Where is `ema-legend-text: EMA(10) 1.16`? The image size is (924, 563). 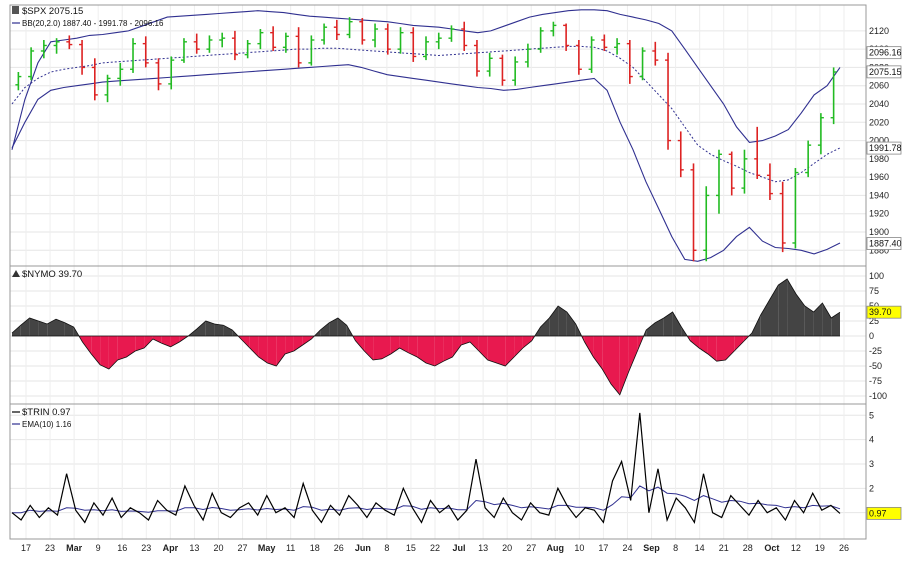 ema-legend-text: EMA(10) 1.16 is located at coordinates (47, 424).